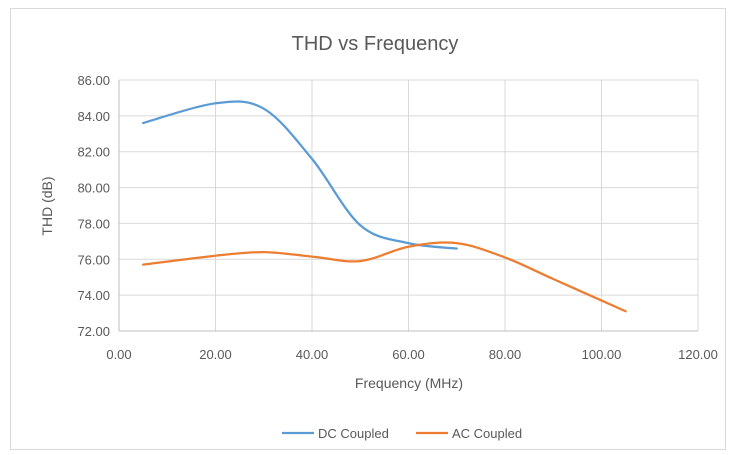  I want to click on x-tick-label: 60.00, so click(408, 354).